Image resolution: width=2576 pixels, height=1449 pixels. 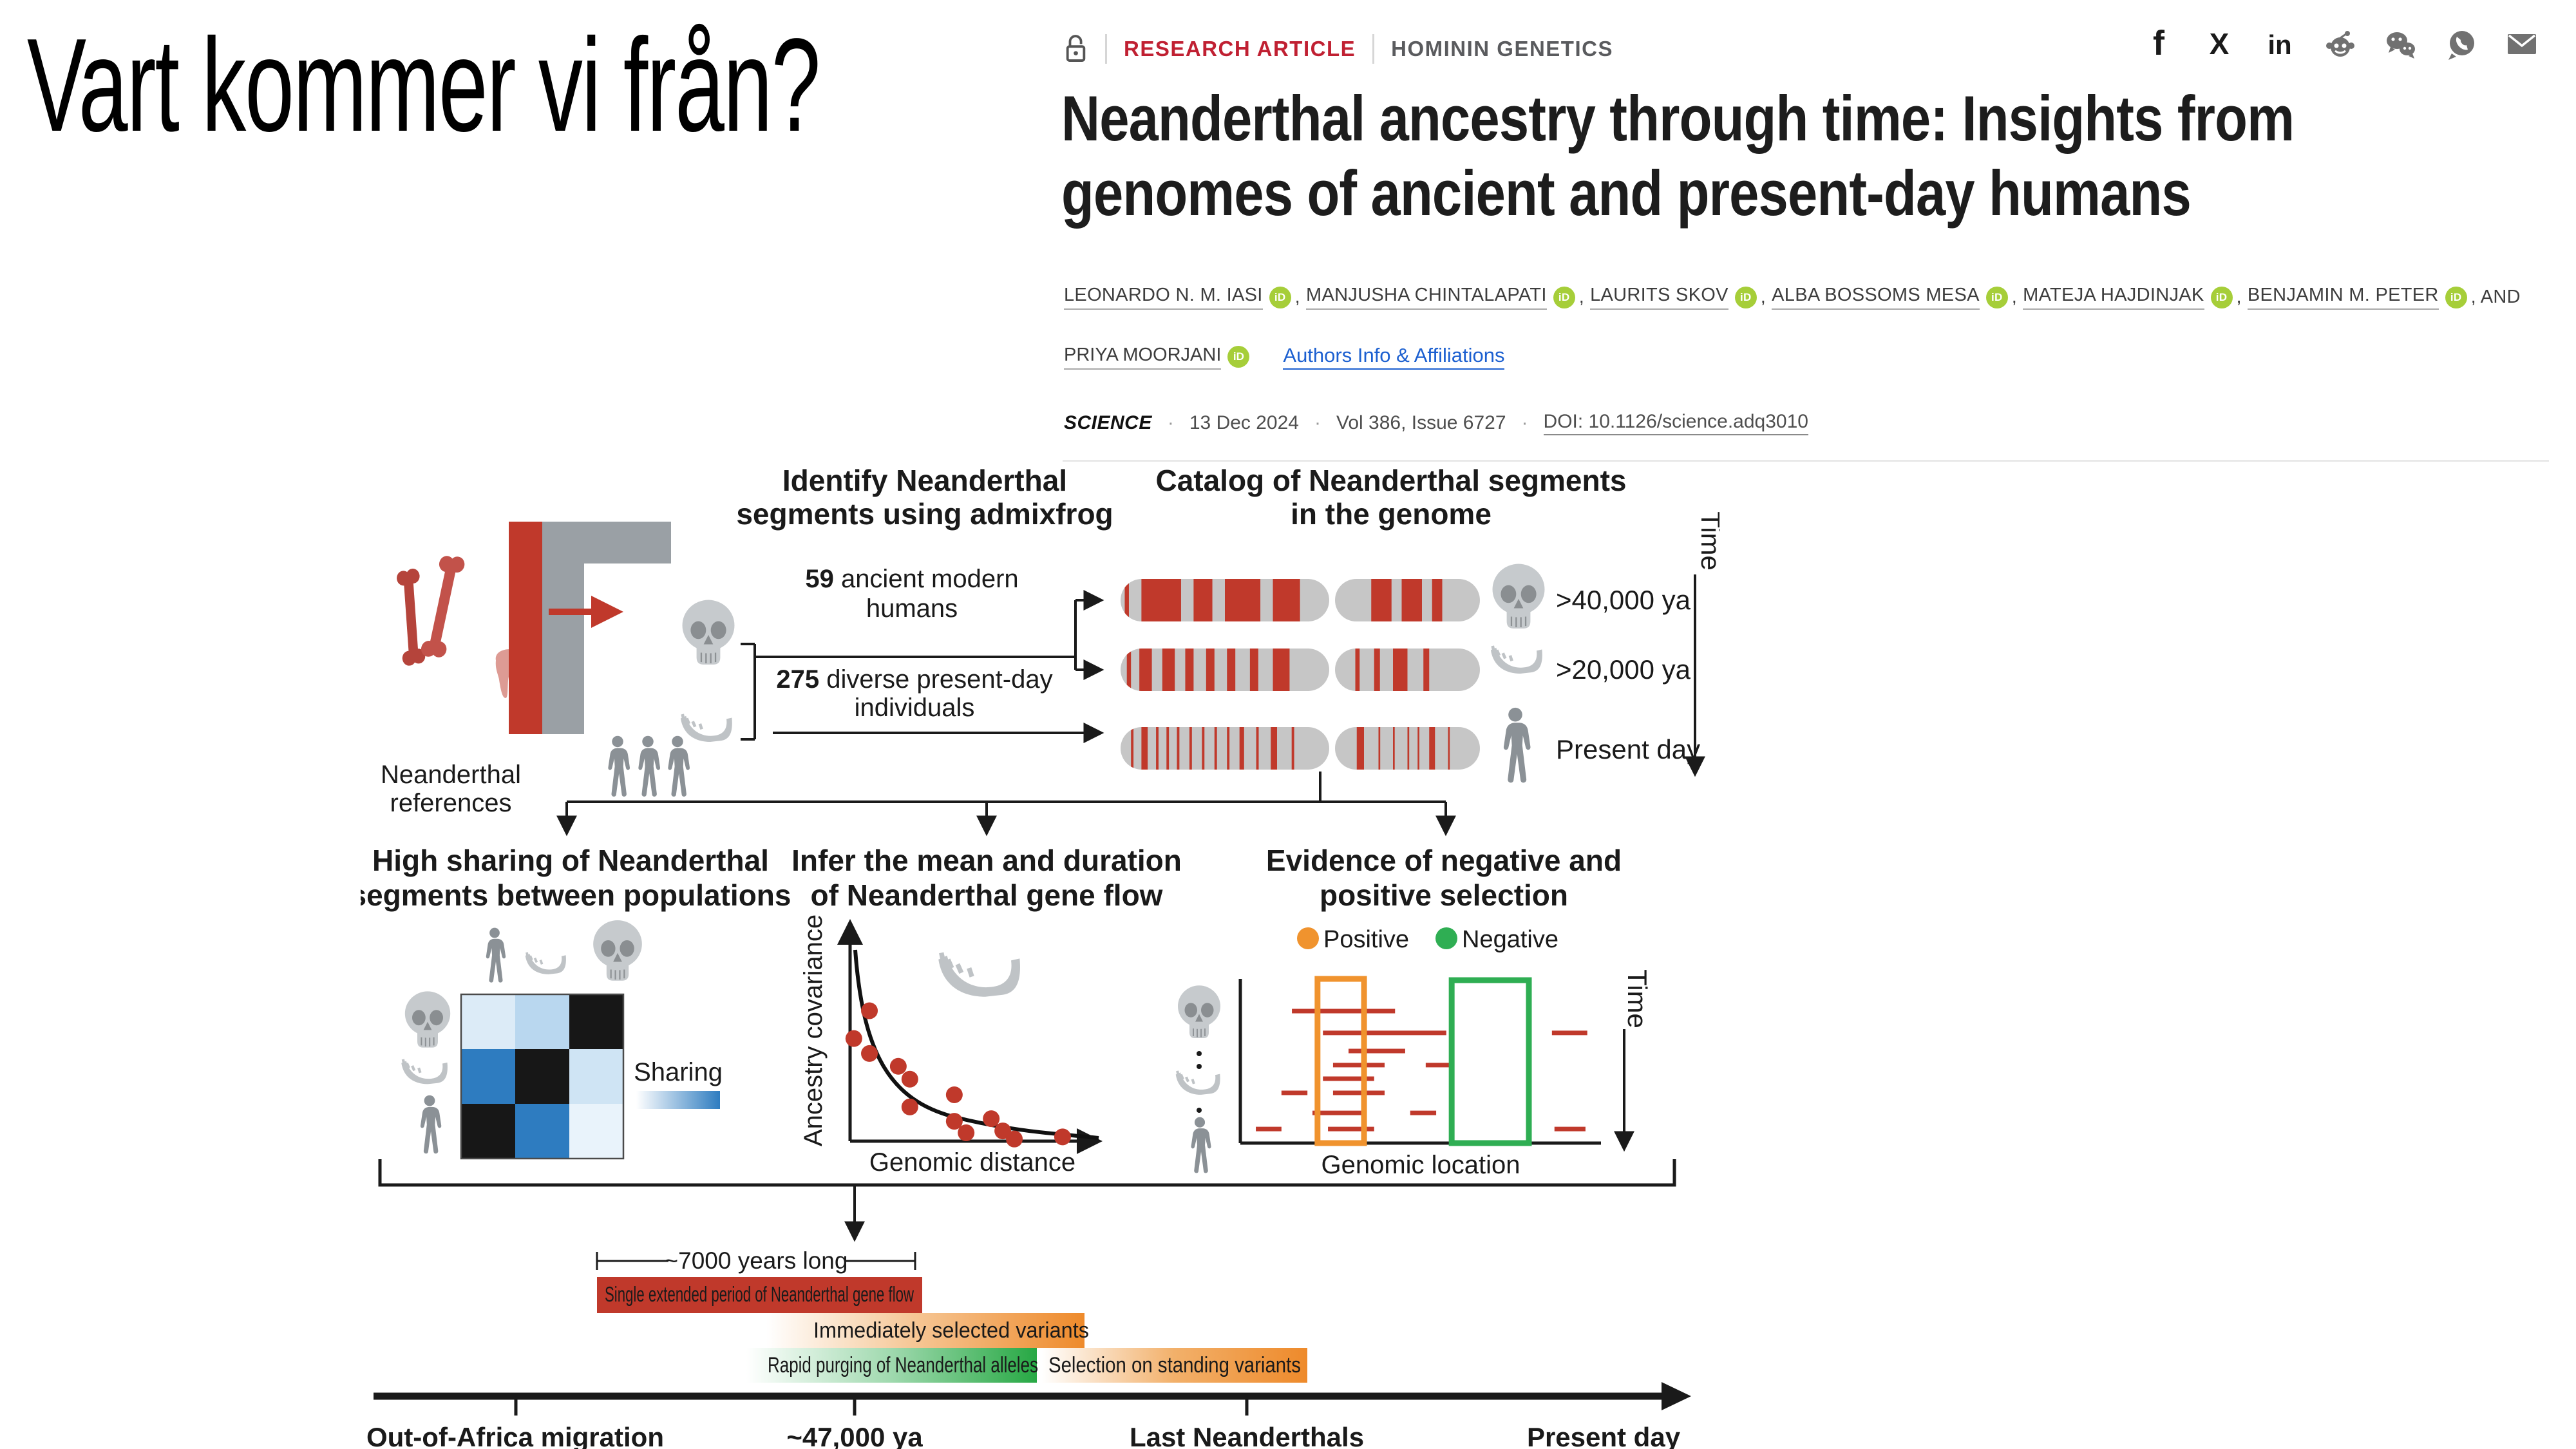 I want to click on panel3-title-line1: Evidence of negative and, so click(x=1444, y=860).